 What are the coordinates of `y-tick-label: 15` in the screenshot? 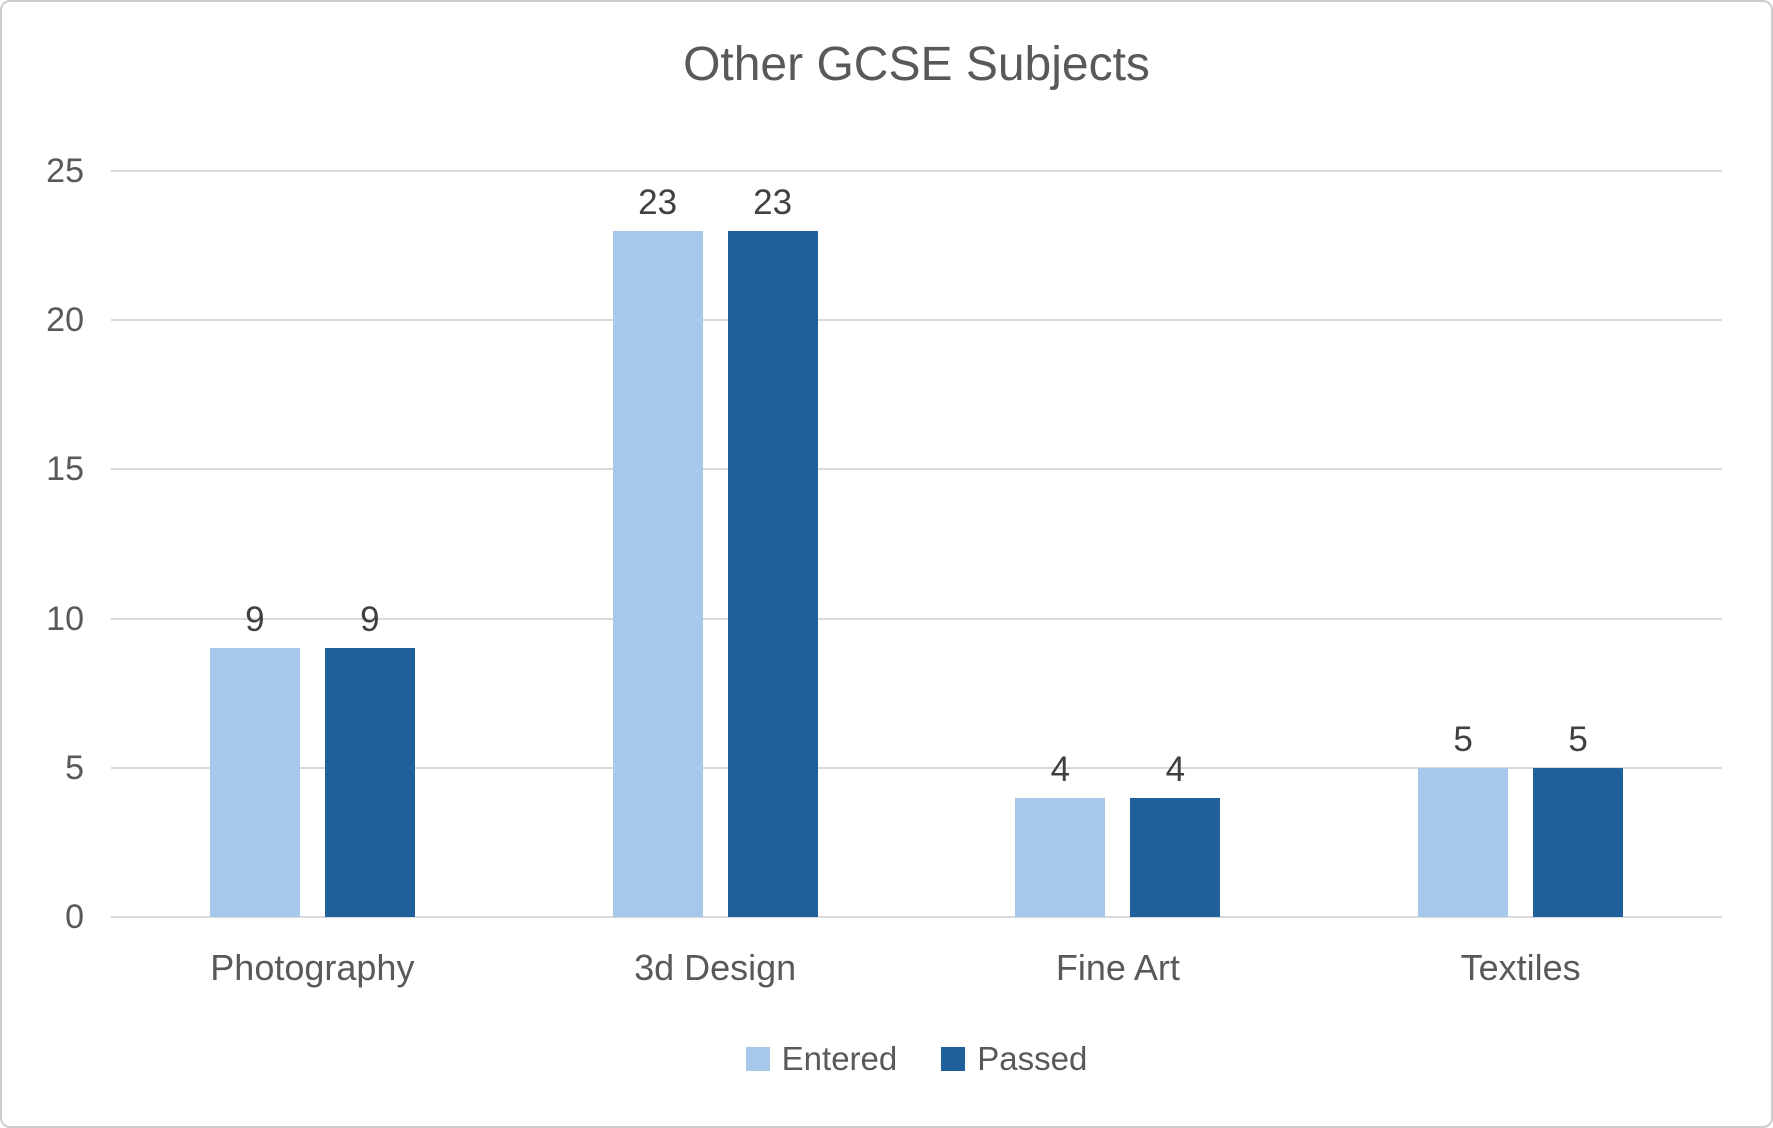 It's located at (65, 469).